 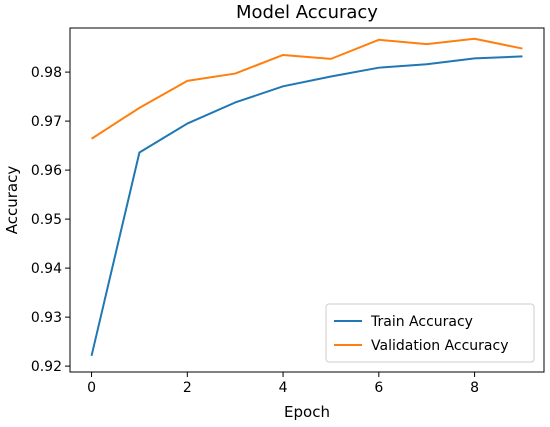 I want to click on y-tick-label: 0.93, so click(x=46, y=318).